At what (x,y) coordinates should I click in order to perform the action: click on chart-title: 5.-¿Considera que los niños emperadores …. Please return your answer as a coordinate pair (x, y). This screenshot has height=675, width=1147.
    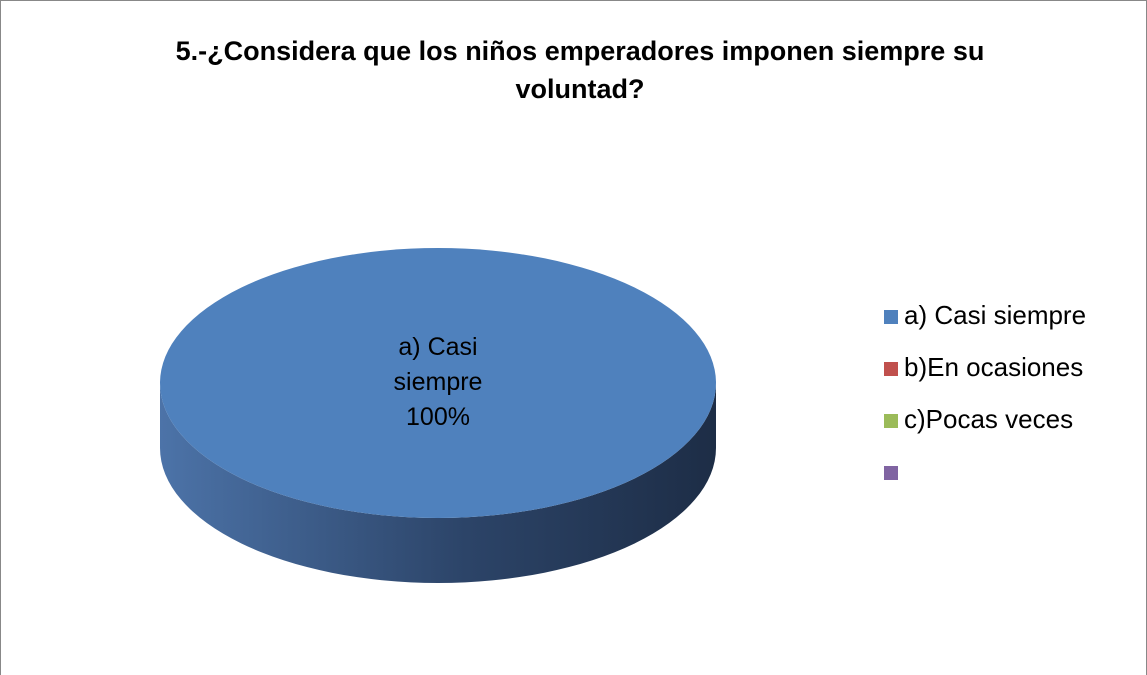
    Looking at the image, I should click on (580, 70).